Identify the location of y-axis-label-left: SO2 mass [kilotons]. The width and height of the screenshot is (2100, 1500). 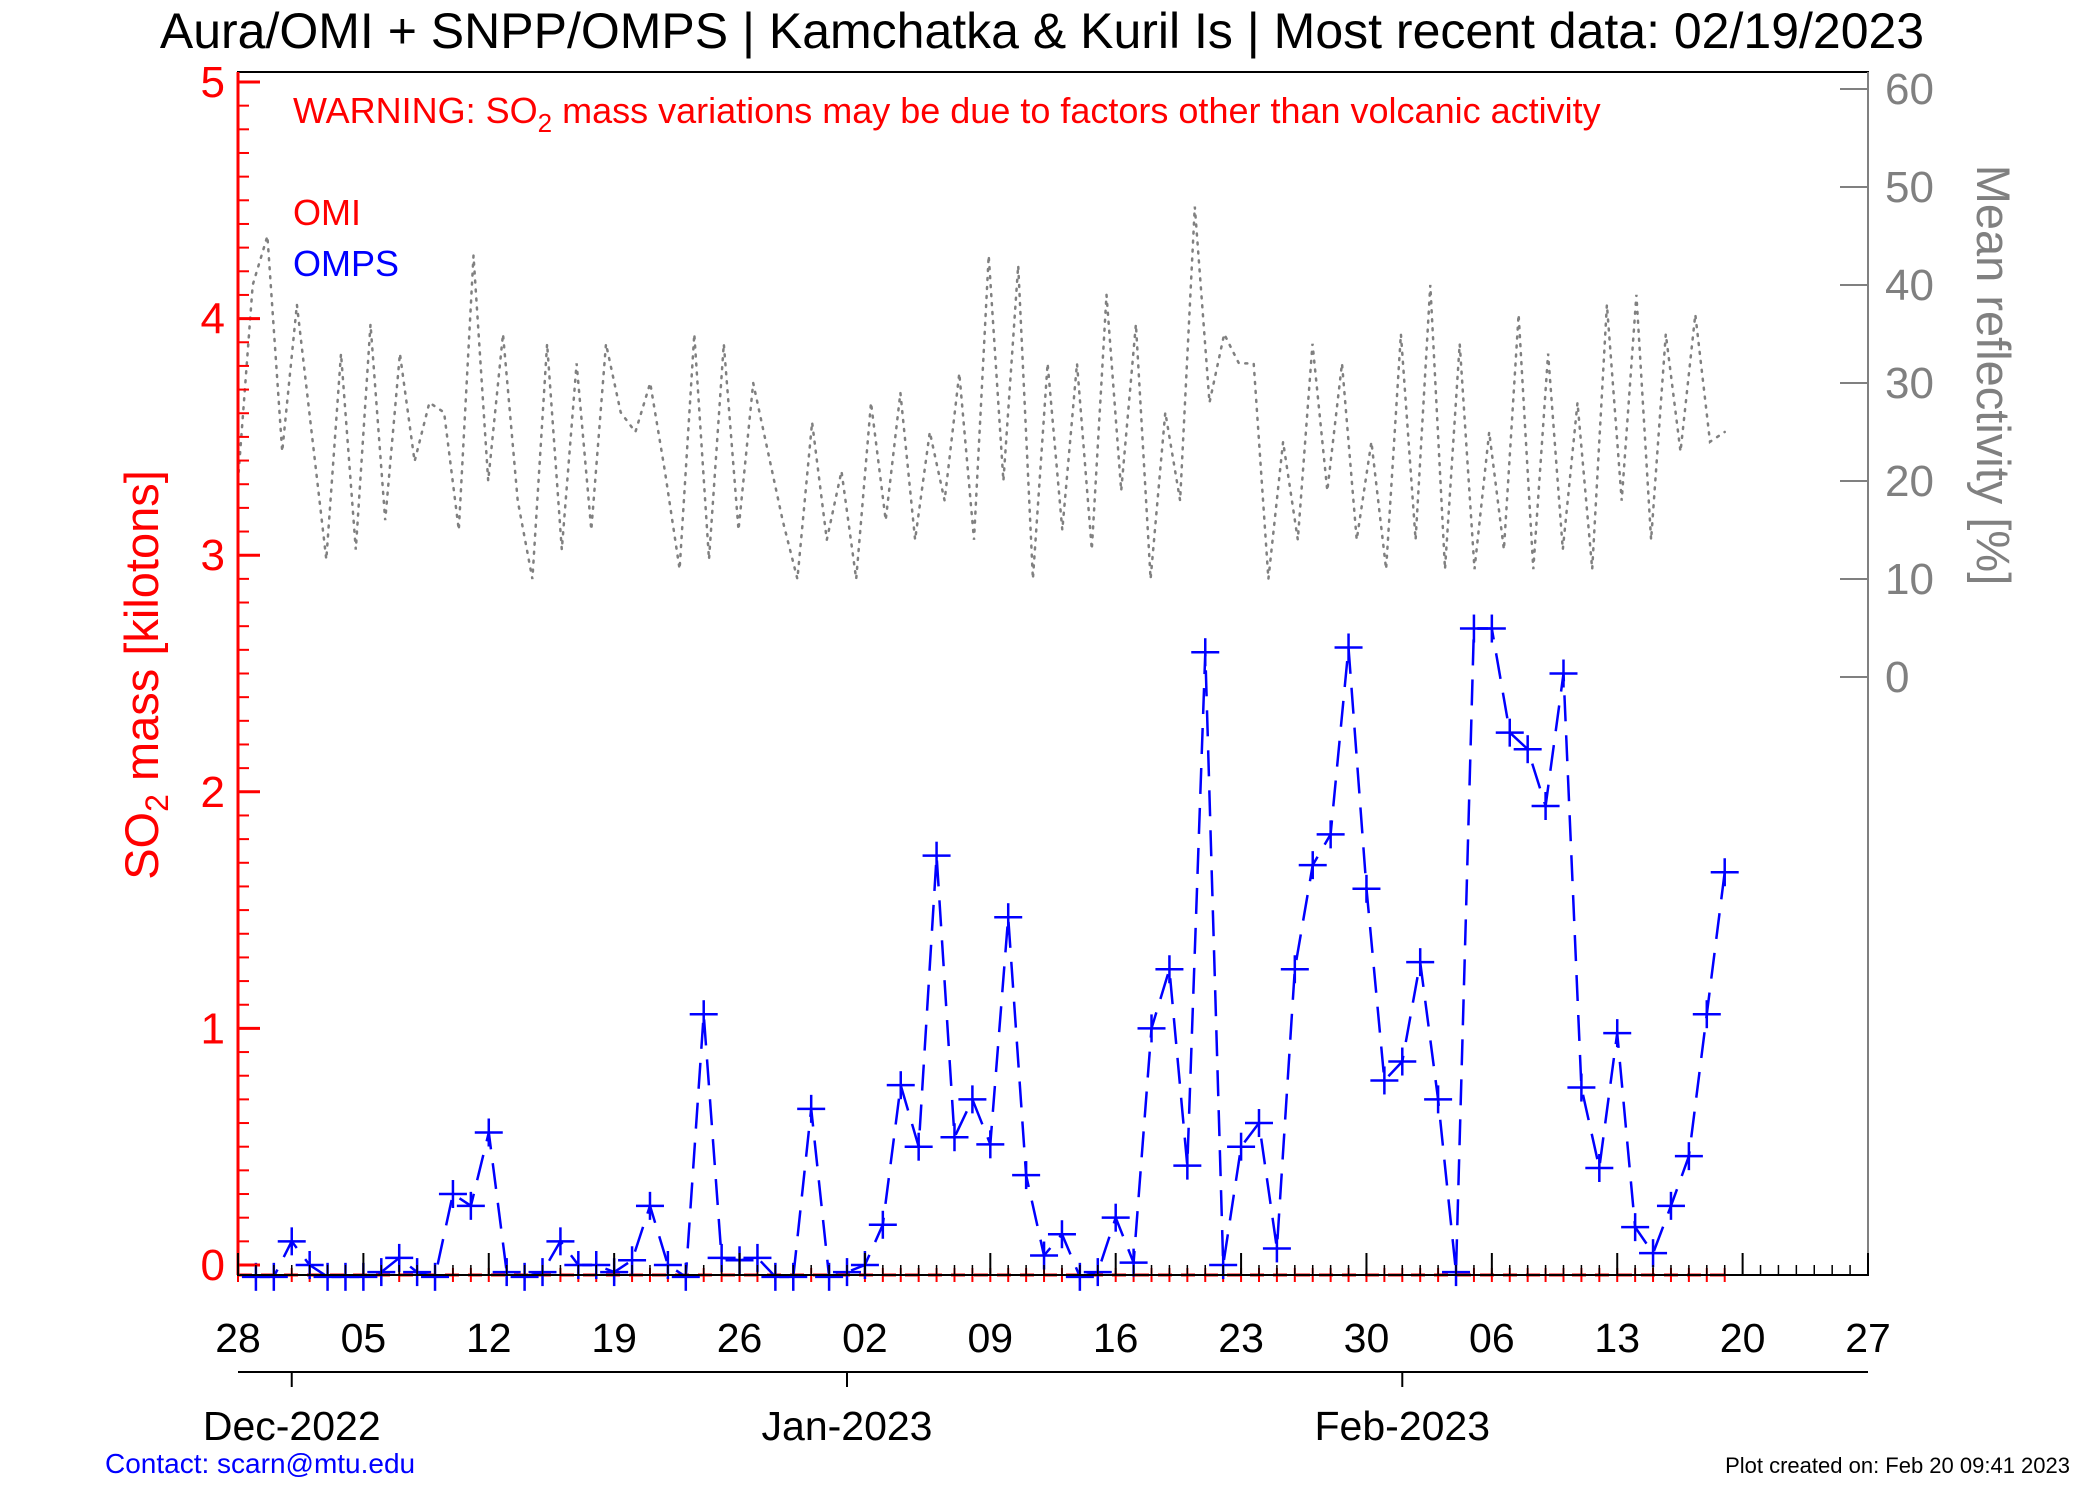
(145, 675).